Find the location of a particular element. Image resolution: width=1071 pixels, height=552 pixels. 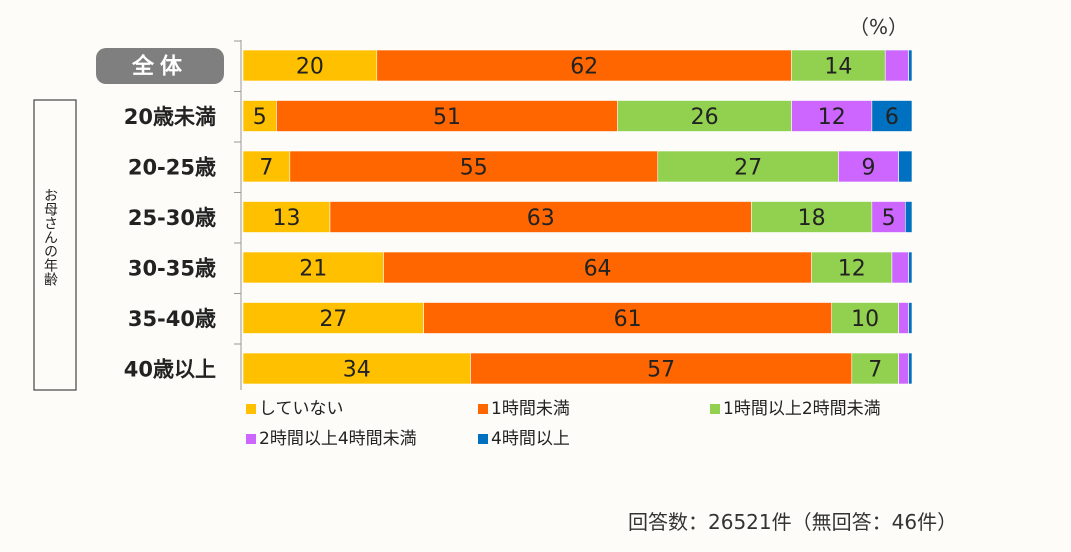

category-label: 30-35歳 is located at coordinates (172, 269).